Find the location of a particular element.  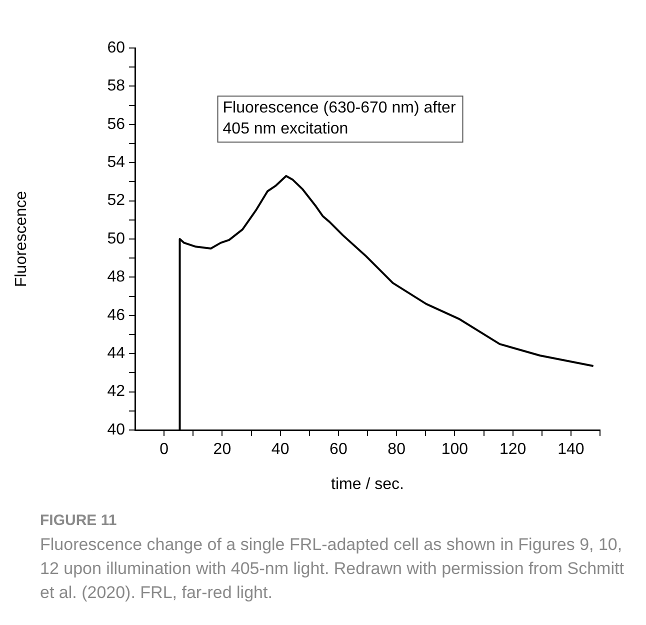

y-tick-label: 52 is located at coordinates (116, 201).